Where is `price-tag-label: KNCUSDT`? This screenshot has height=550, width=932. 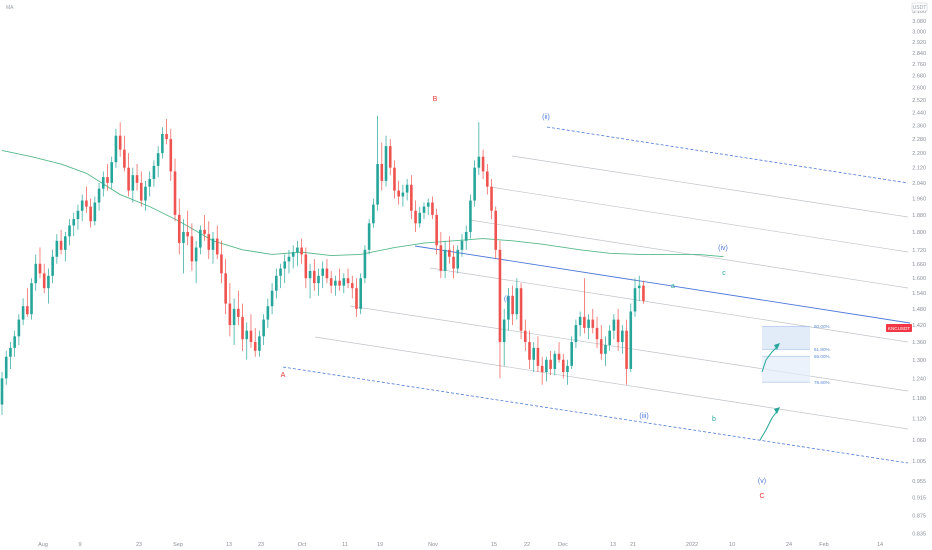 price-tag-label: KNCUSDT is located at coordinates (899, 328).